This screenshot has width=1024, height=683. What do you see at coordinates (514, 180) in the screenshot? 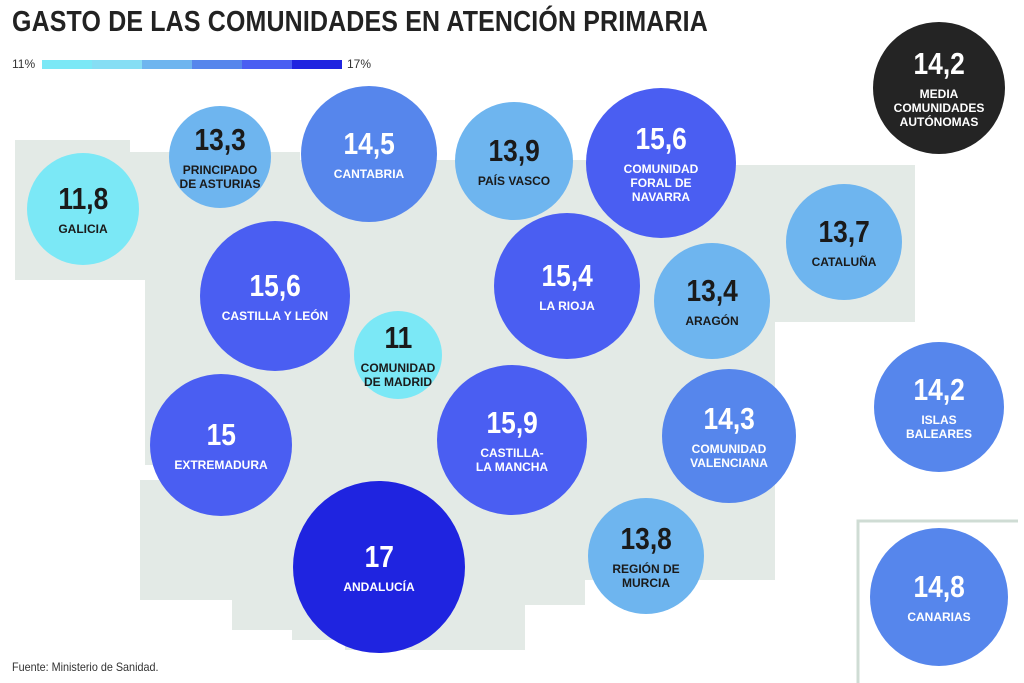
I see `bubble-label: PAÍS VASCO` at bounding box center [514, 180].